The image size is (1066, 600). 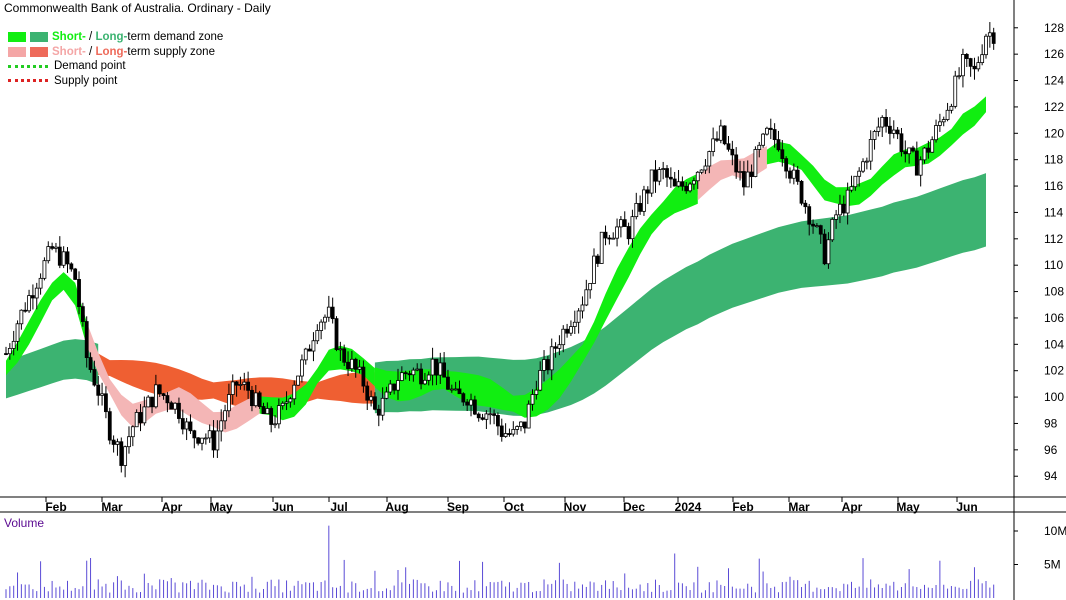 I want to click on y-tick-label: 118, so click(x=1053, y=160).